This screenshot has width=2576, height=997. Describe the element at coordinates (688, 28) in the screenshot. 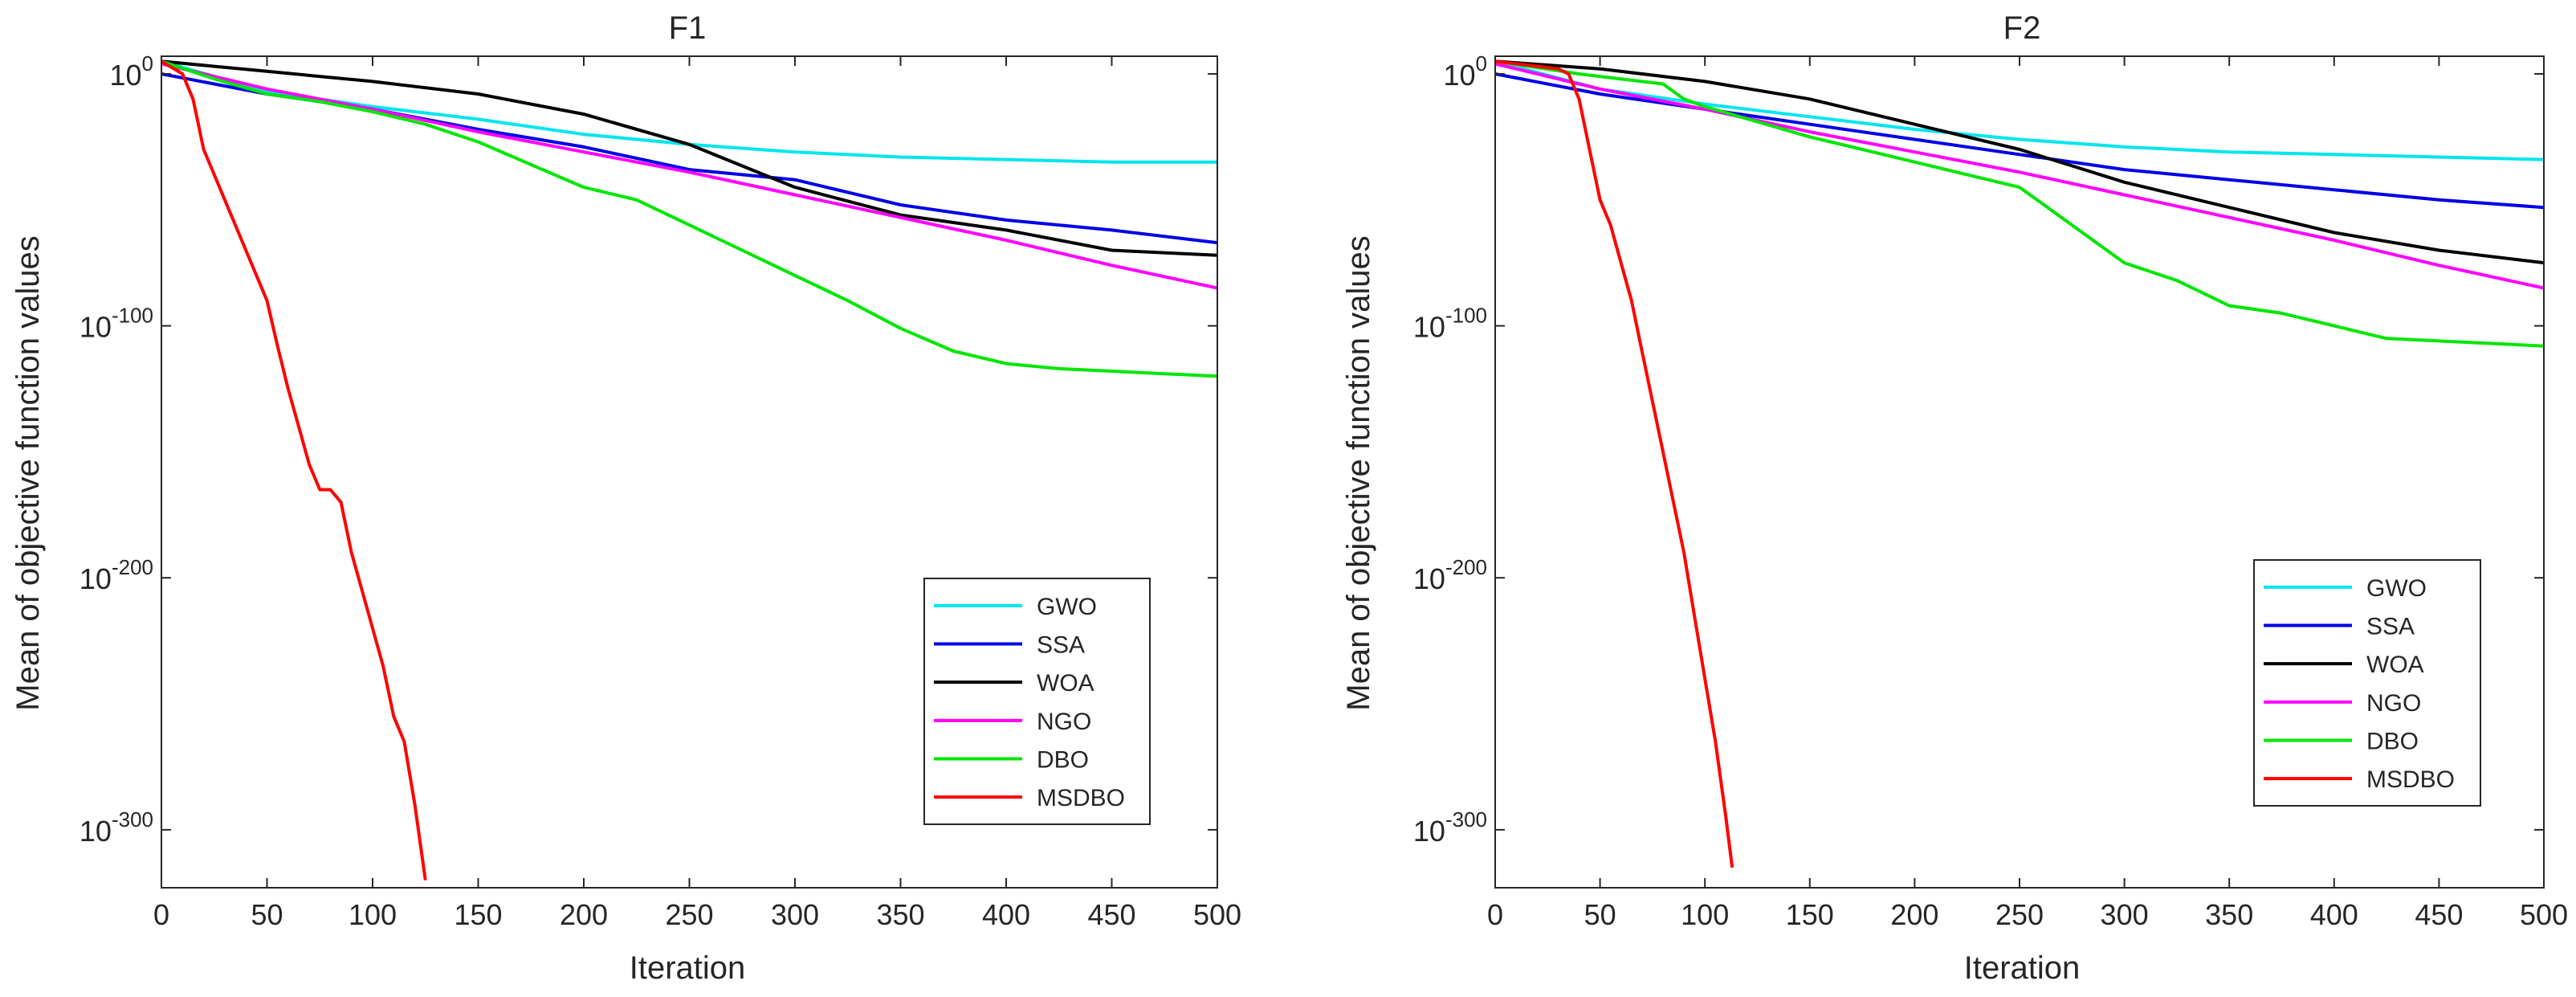

I see `chart-title: F1` at that location.